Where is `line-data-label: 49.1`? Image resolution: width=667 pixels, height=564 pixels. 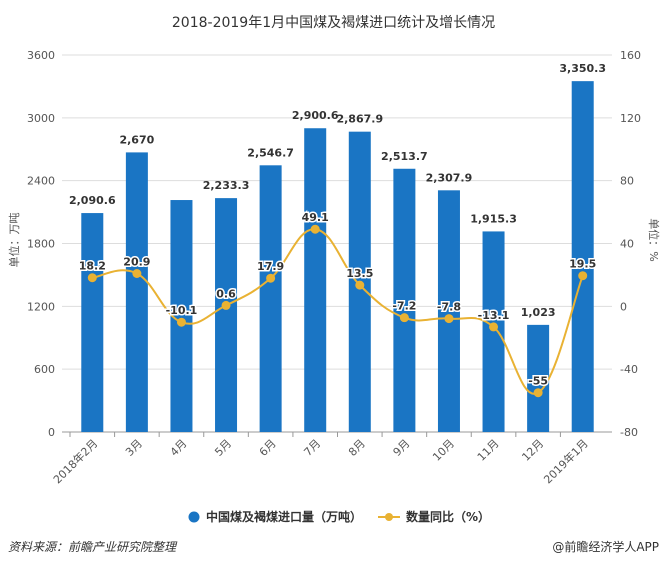
line-data-label: 49.1 is located at coordinates (315, 217).